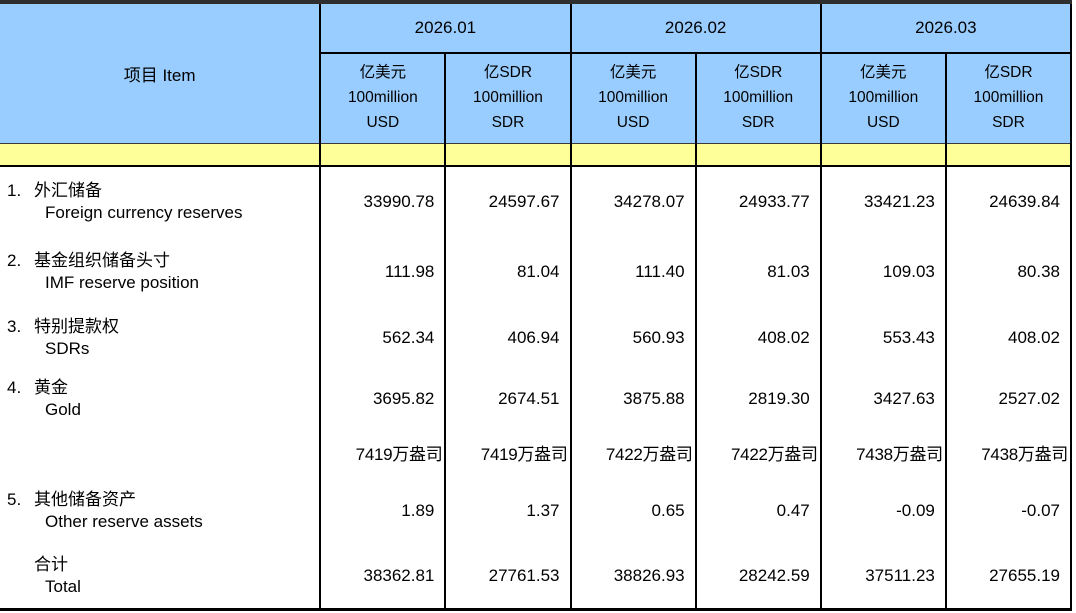 This screenshot has width=1076, height=613. What do you see at coordinates (63, 409) in the screenshot?
I see `row-label-en: Gold` at bounding box center [63, 409].